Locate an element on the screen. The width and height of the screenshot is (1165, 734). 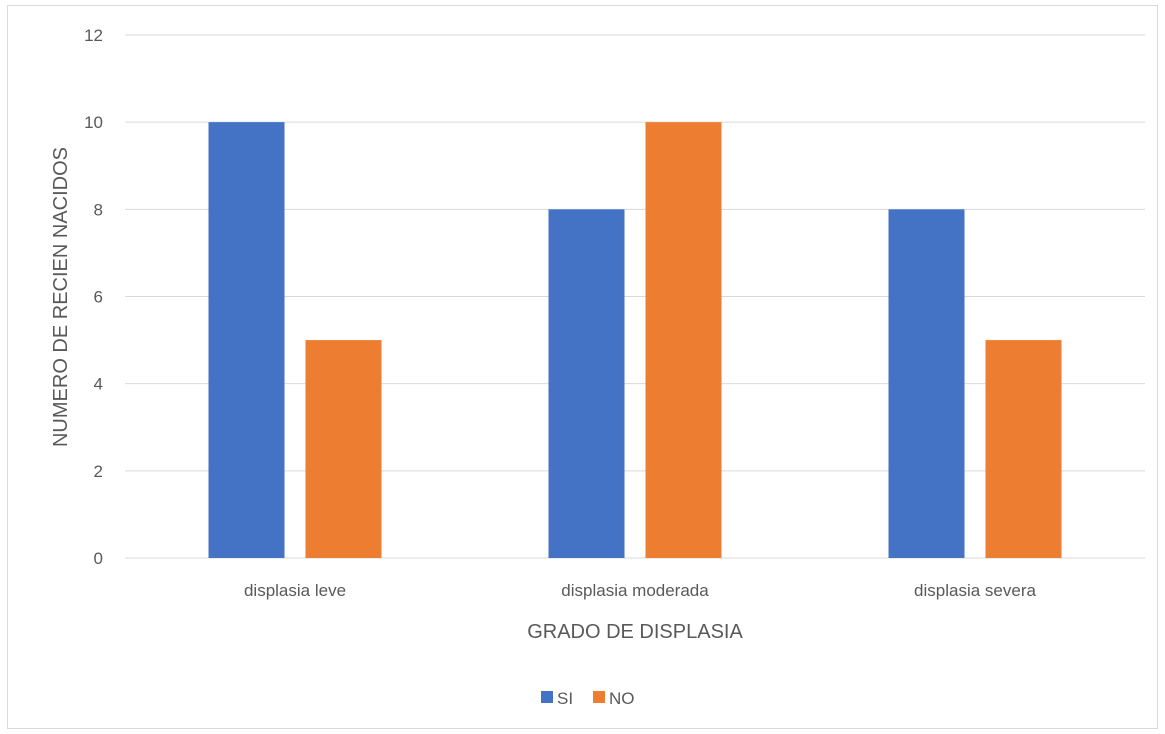
y-tick-label: 2 is located at coordinates (98, 471).